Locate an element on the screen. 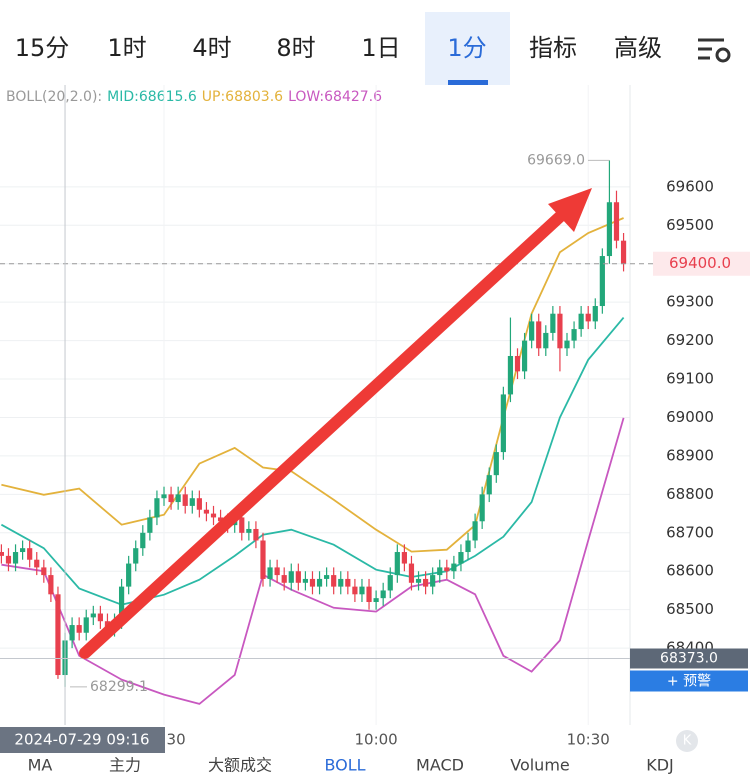 Image resolution: width=750 pixels, height=775 pixels. tab: 指标 is located at coordinates (553, 48).